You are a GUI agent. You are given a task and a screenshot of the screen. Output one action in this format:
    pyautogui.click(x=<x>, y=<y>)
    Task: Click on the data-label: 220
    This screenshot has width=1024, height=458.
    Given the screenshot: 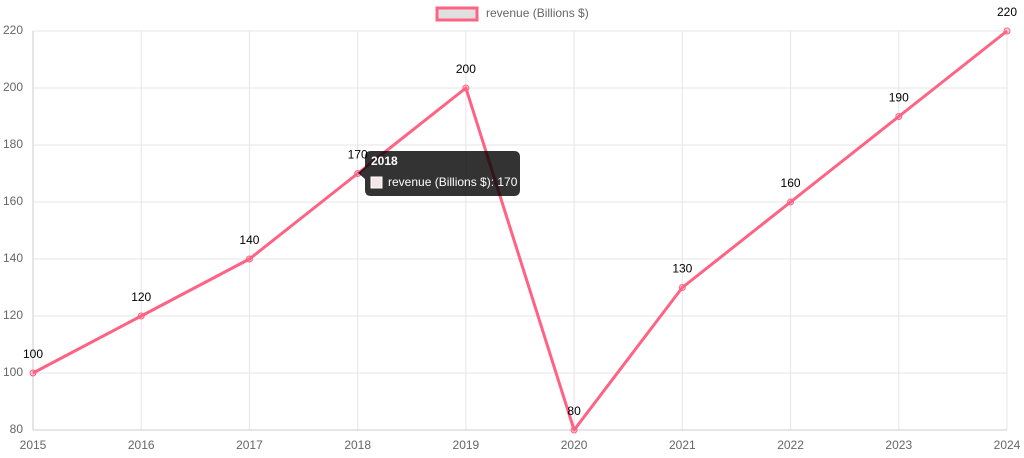 What is the action you would take?
    pyautogui.click(x=1007, y=12)
    